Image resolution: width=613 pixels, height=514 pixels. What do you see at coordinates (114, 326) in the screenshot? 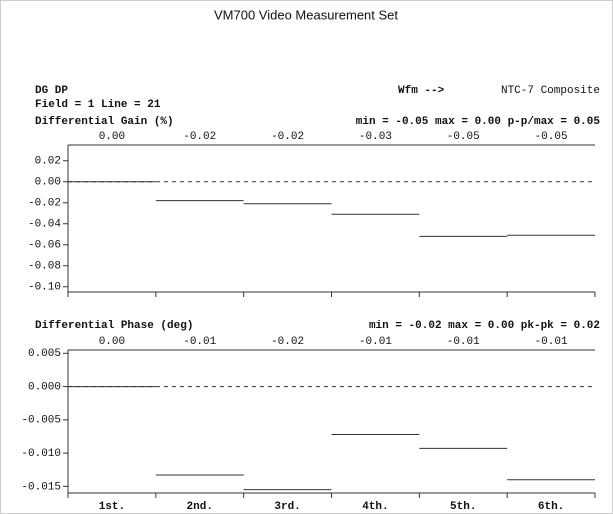
I see `chart-title: Differential Phase (deg)` at bounding box center [114, 326].